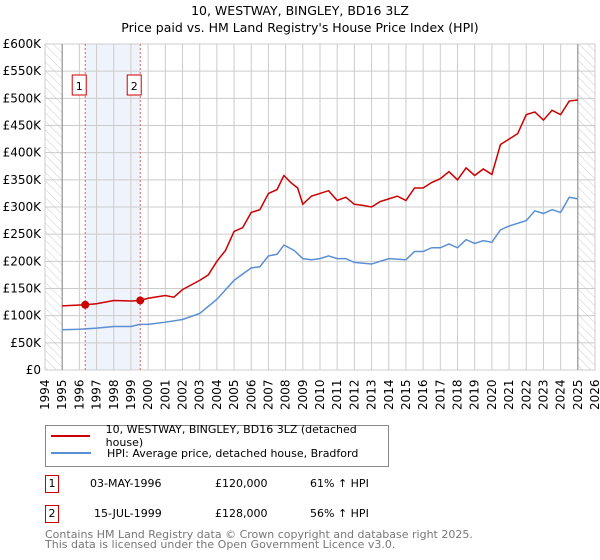  Describe the element at coordinates (286, 394) in the screenshot. I see `x-tick-label: 2008` at that location.